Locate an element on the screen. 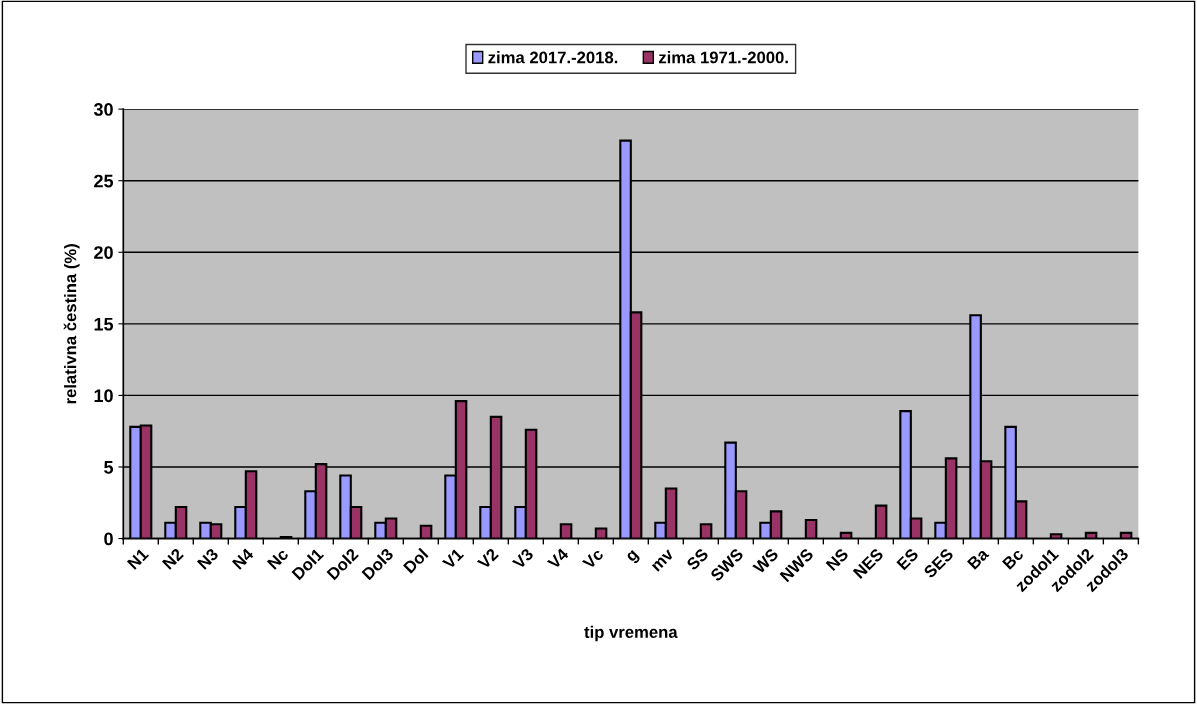 The height and width of the screenshot is (704, 1197). x-tick-label: V4 is located at coordinates (558, 558).